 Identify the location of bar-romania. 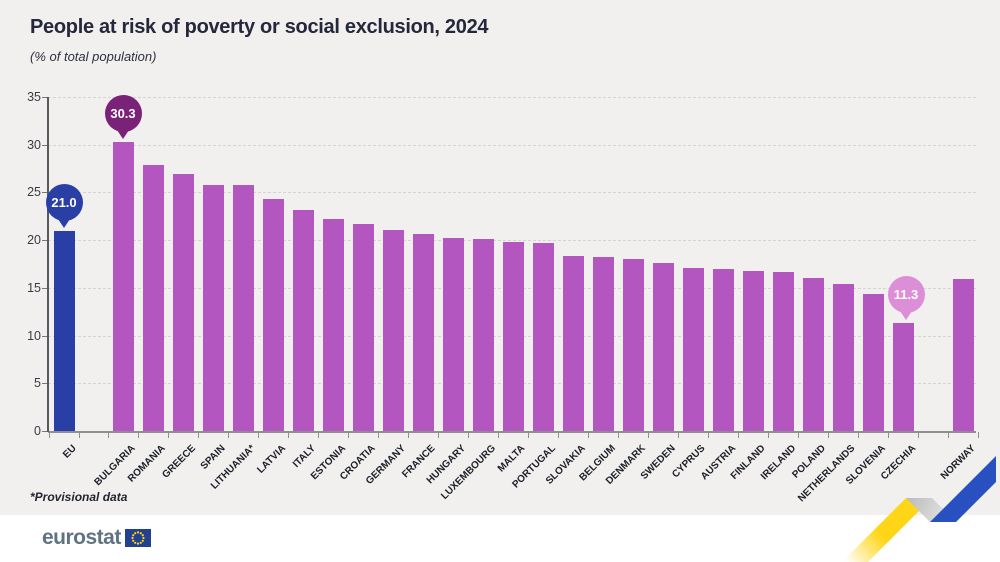
(153, 297).